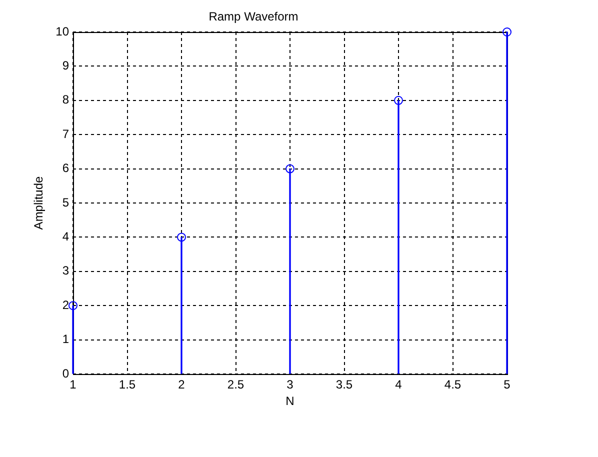  What do you see at coordinates (127, 385) in the screenshot?
I see `x-tick-label: 1.5` at bounding box center [127, 385].